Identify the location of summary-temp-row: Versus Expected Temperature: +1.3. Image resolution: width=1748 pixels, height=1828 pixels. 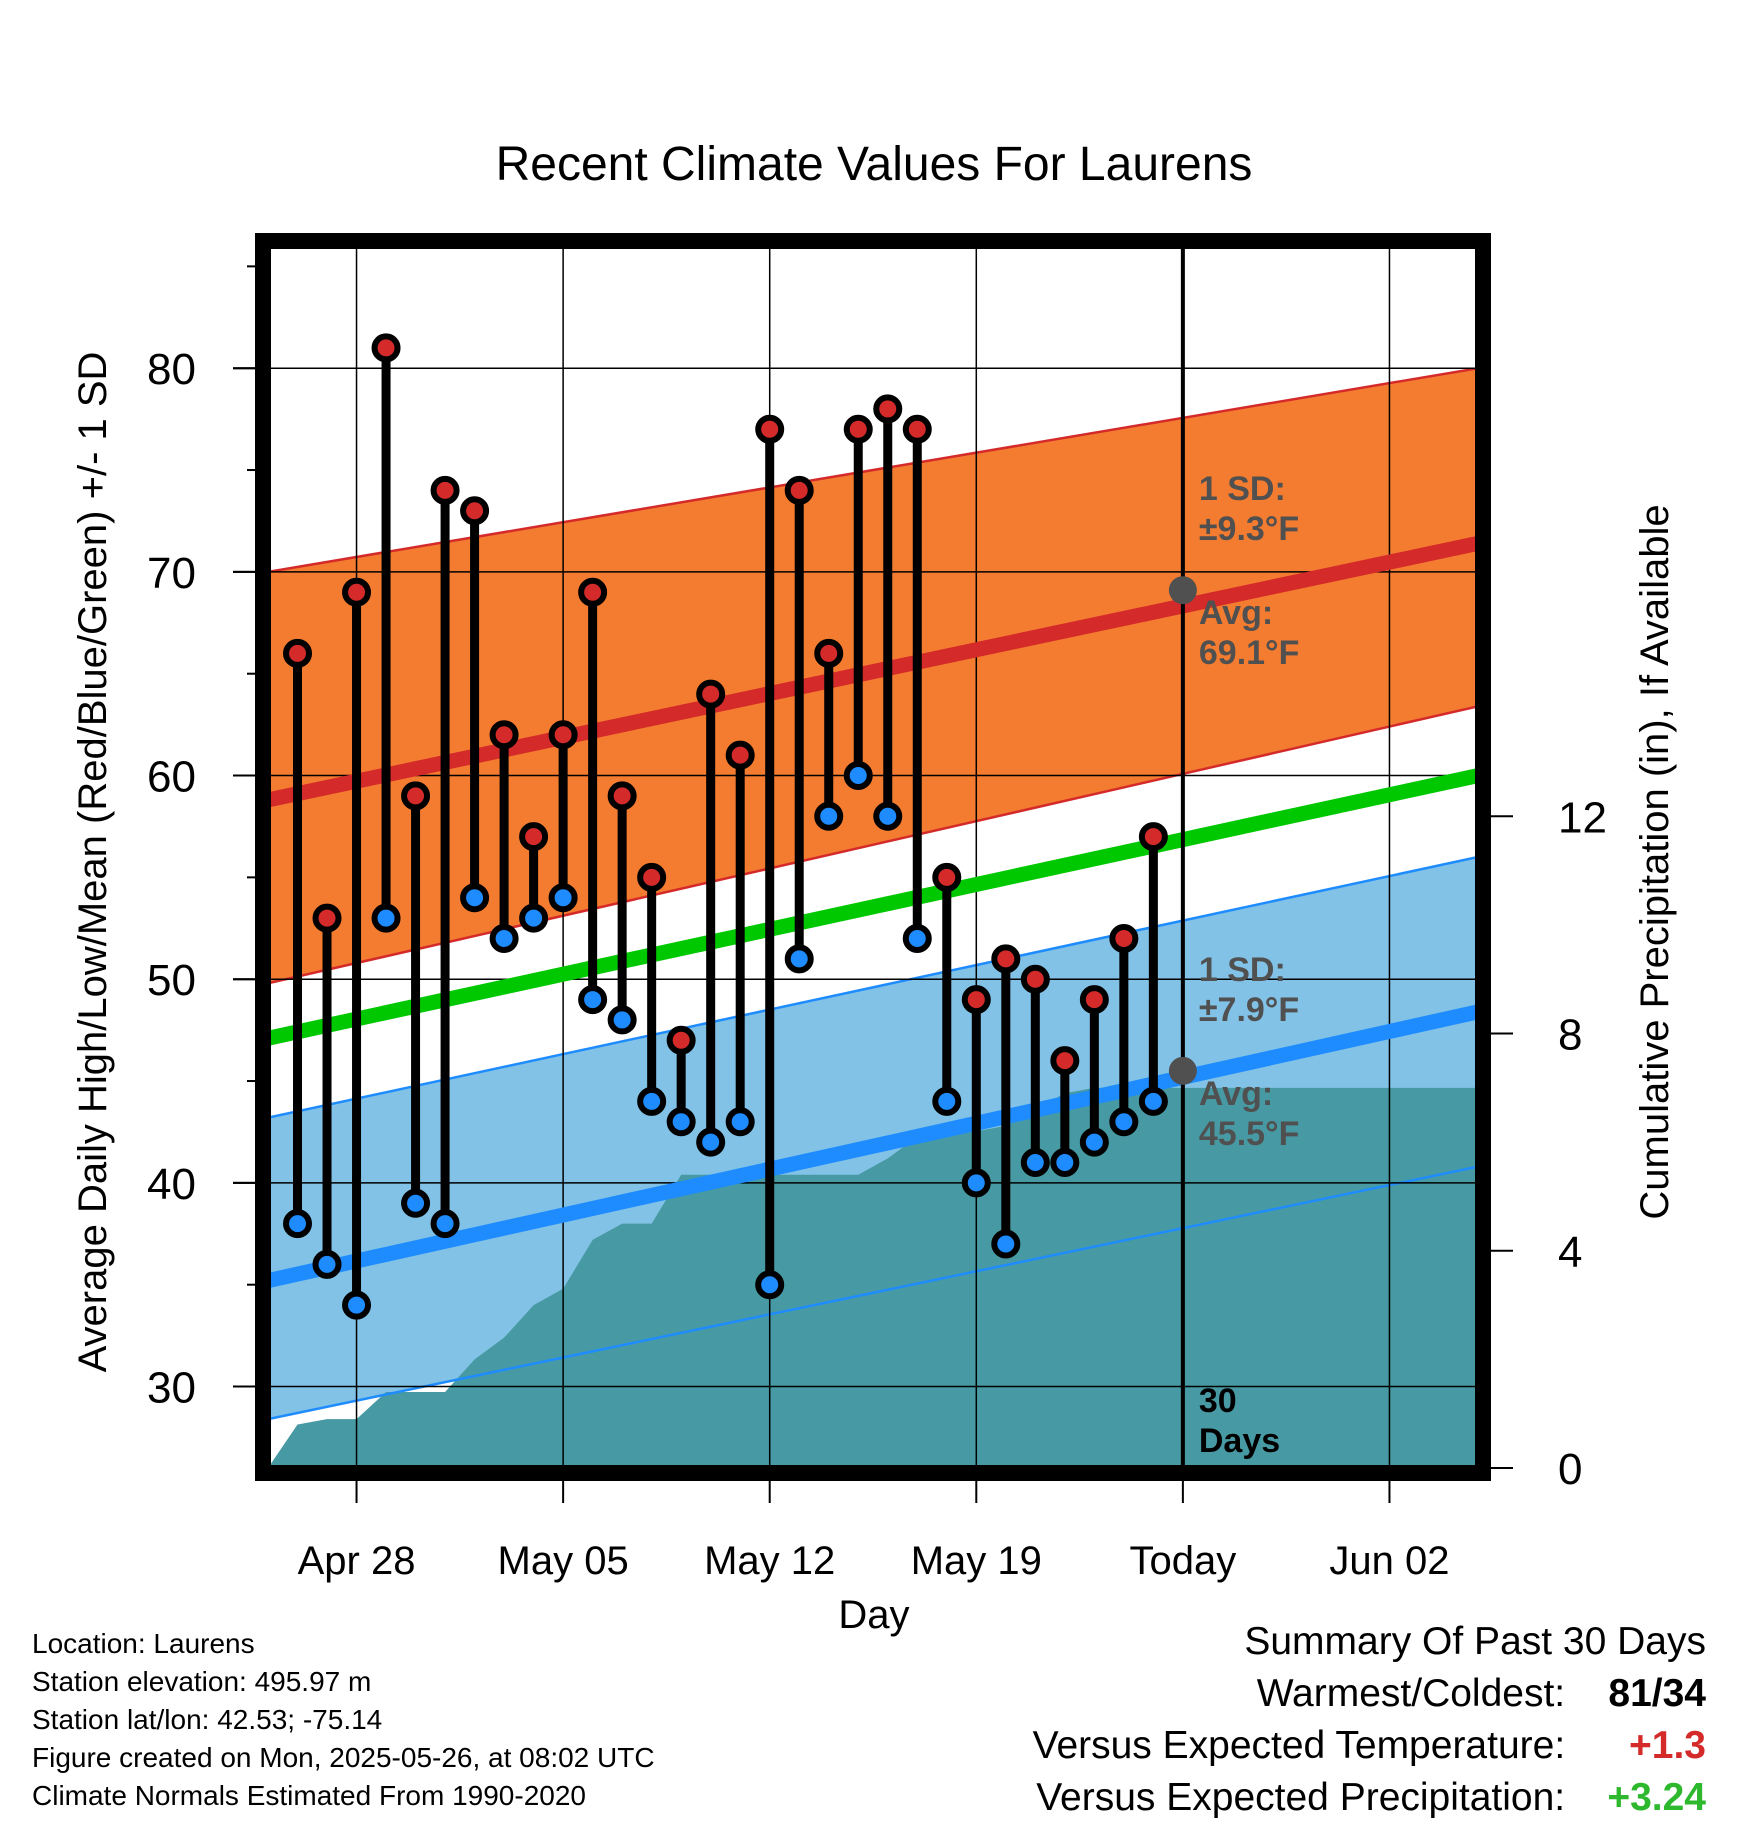
(1369, 1746).